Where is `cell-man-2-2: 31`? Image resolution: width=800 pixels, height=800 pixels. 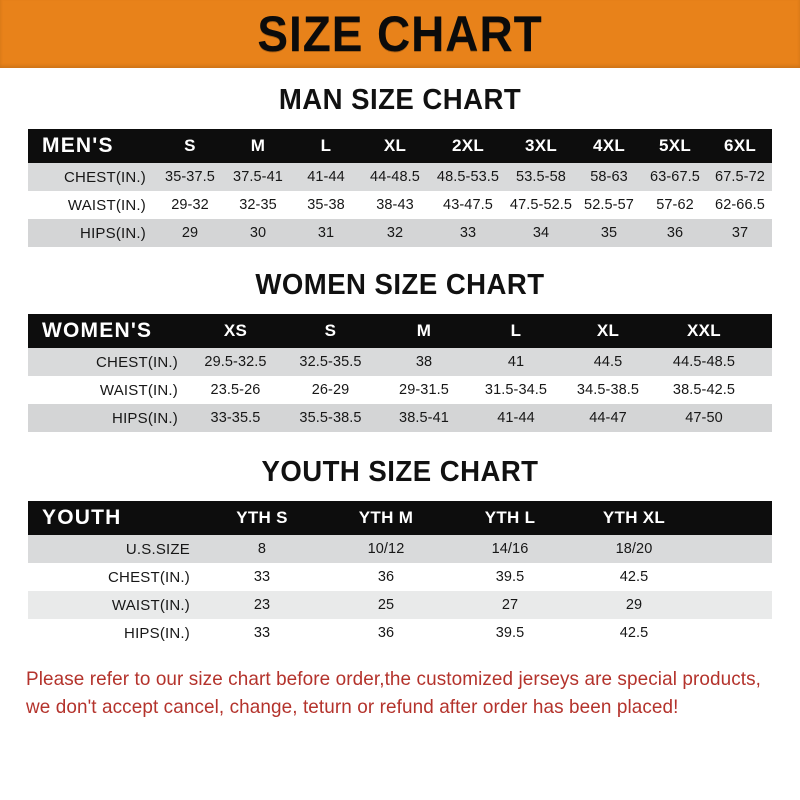 cell-man-2-2: 31 is located at coordinates (326, 233).